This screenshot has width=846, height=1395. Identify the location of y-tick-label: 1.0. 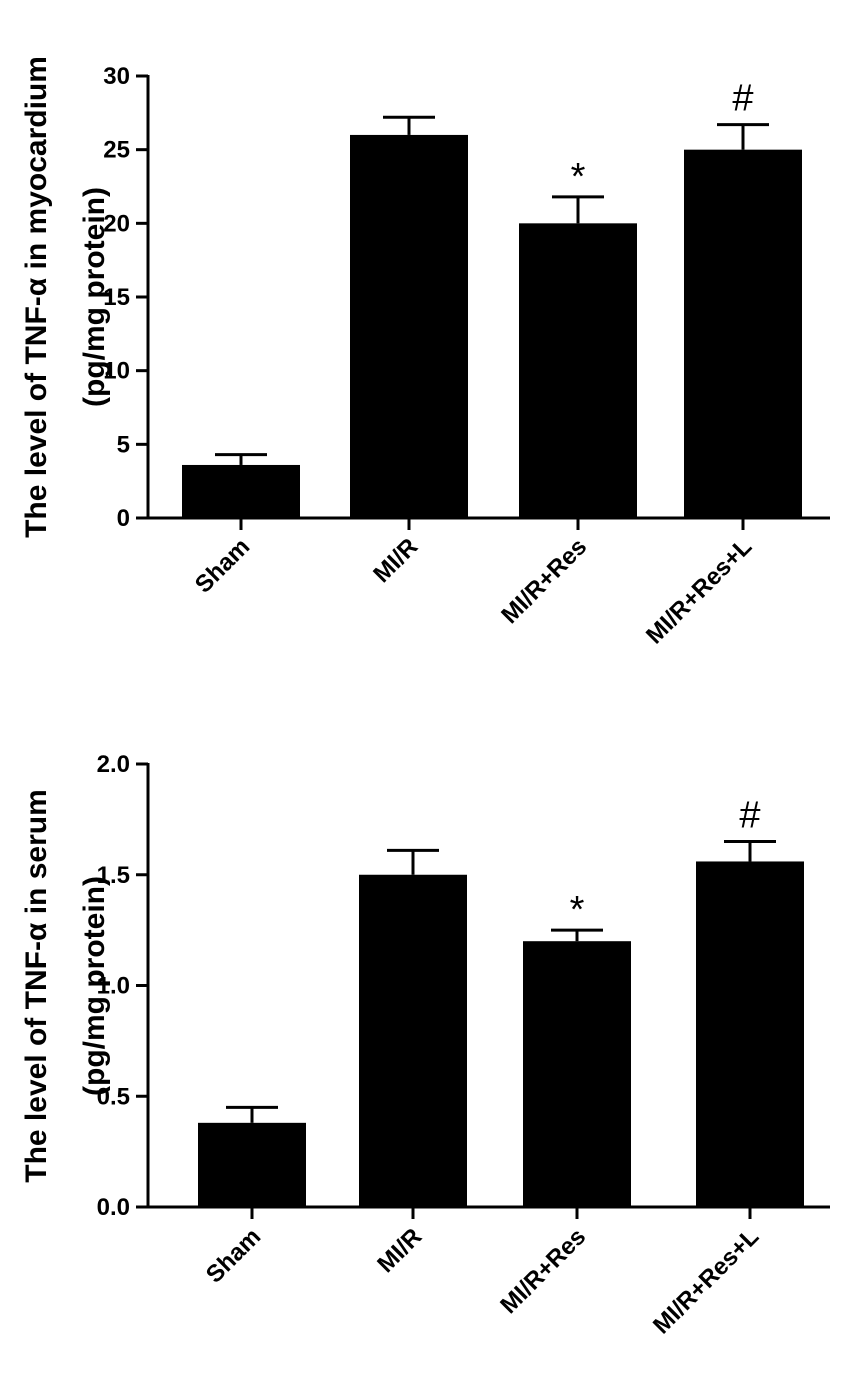
(113, 986).